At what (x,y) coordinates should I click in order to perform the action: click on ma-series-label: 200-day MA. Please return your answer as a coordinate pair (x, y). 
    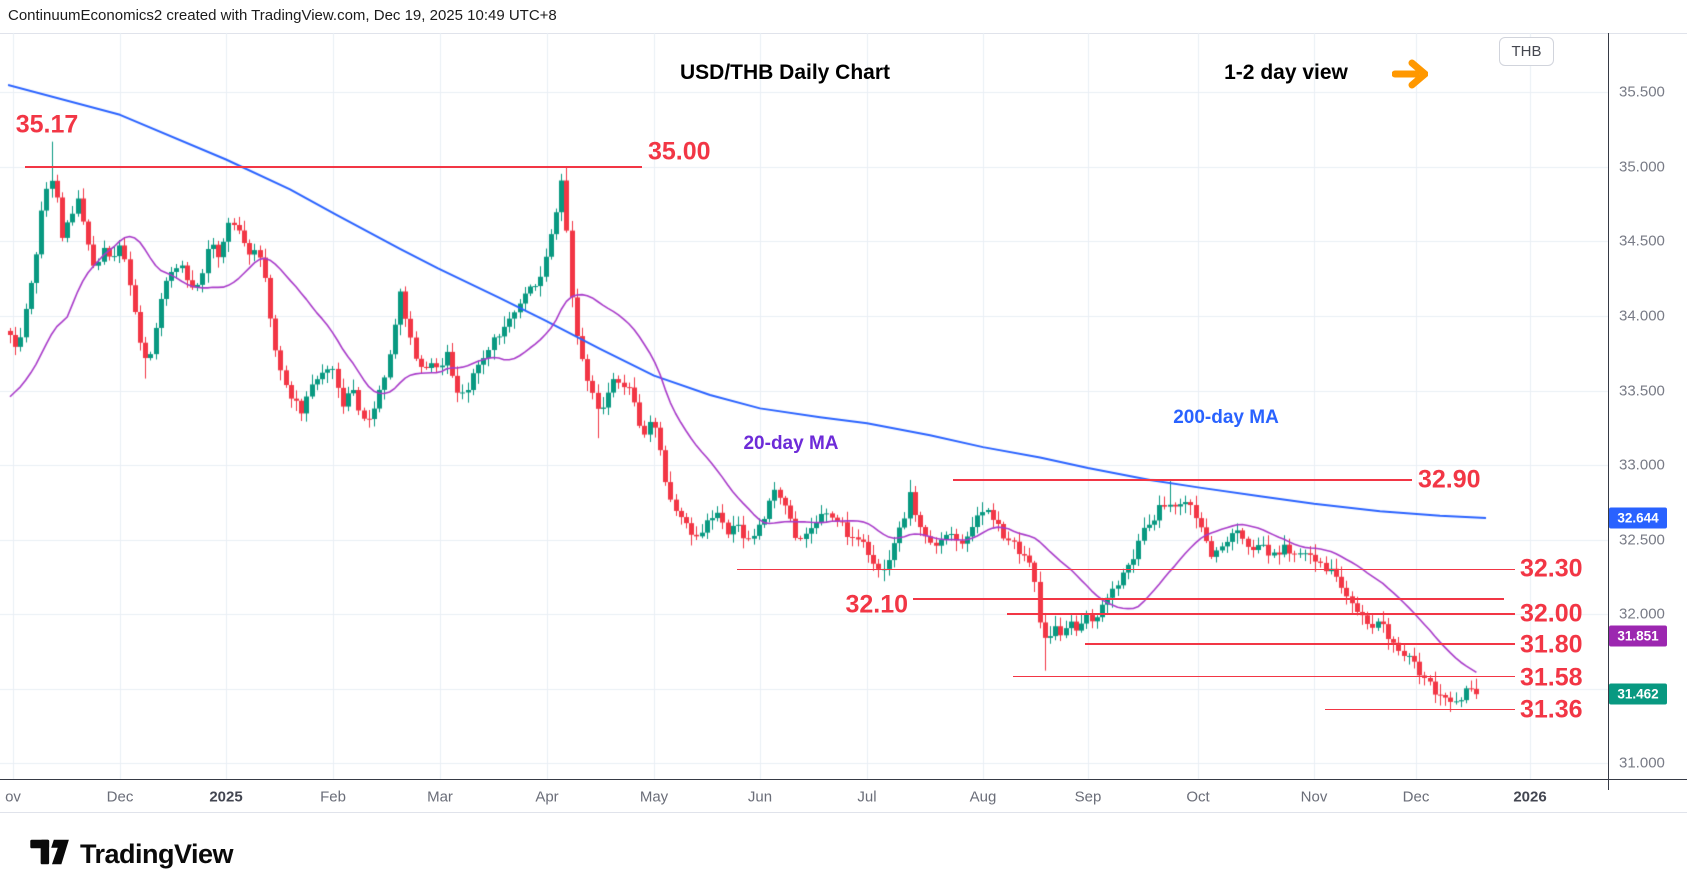
    Looking at the image, I should click on (1226, 417).